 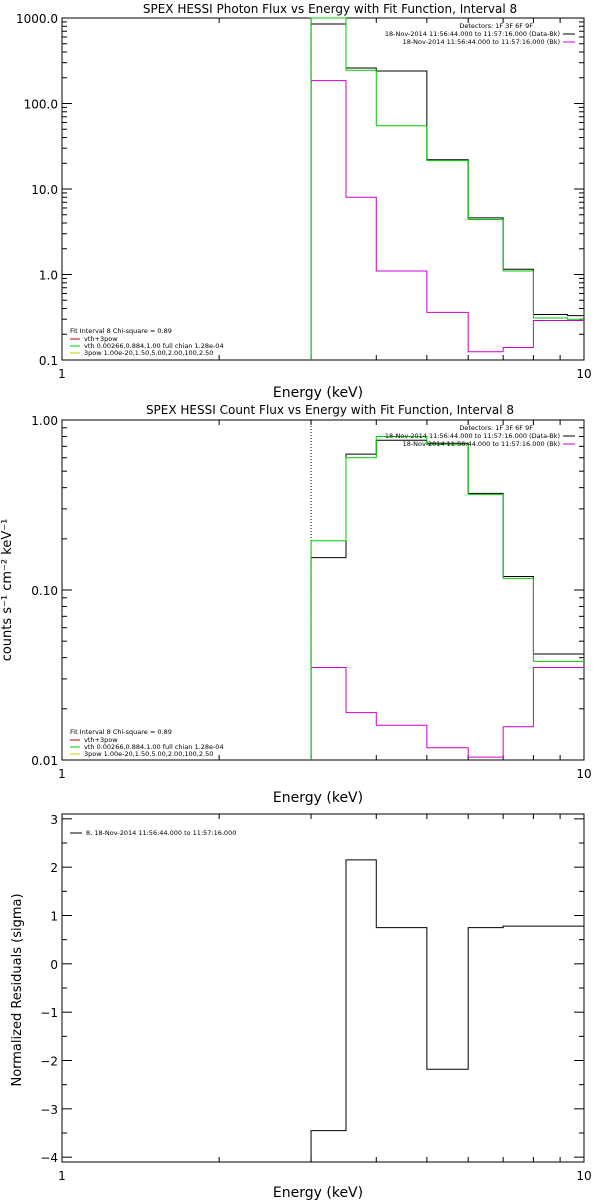 I want to click on residuals-xlabel: Energy (keV), so click(x=318, y=1192).